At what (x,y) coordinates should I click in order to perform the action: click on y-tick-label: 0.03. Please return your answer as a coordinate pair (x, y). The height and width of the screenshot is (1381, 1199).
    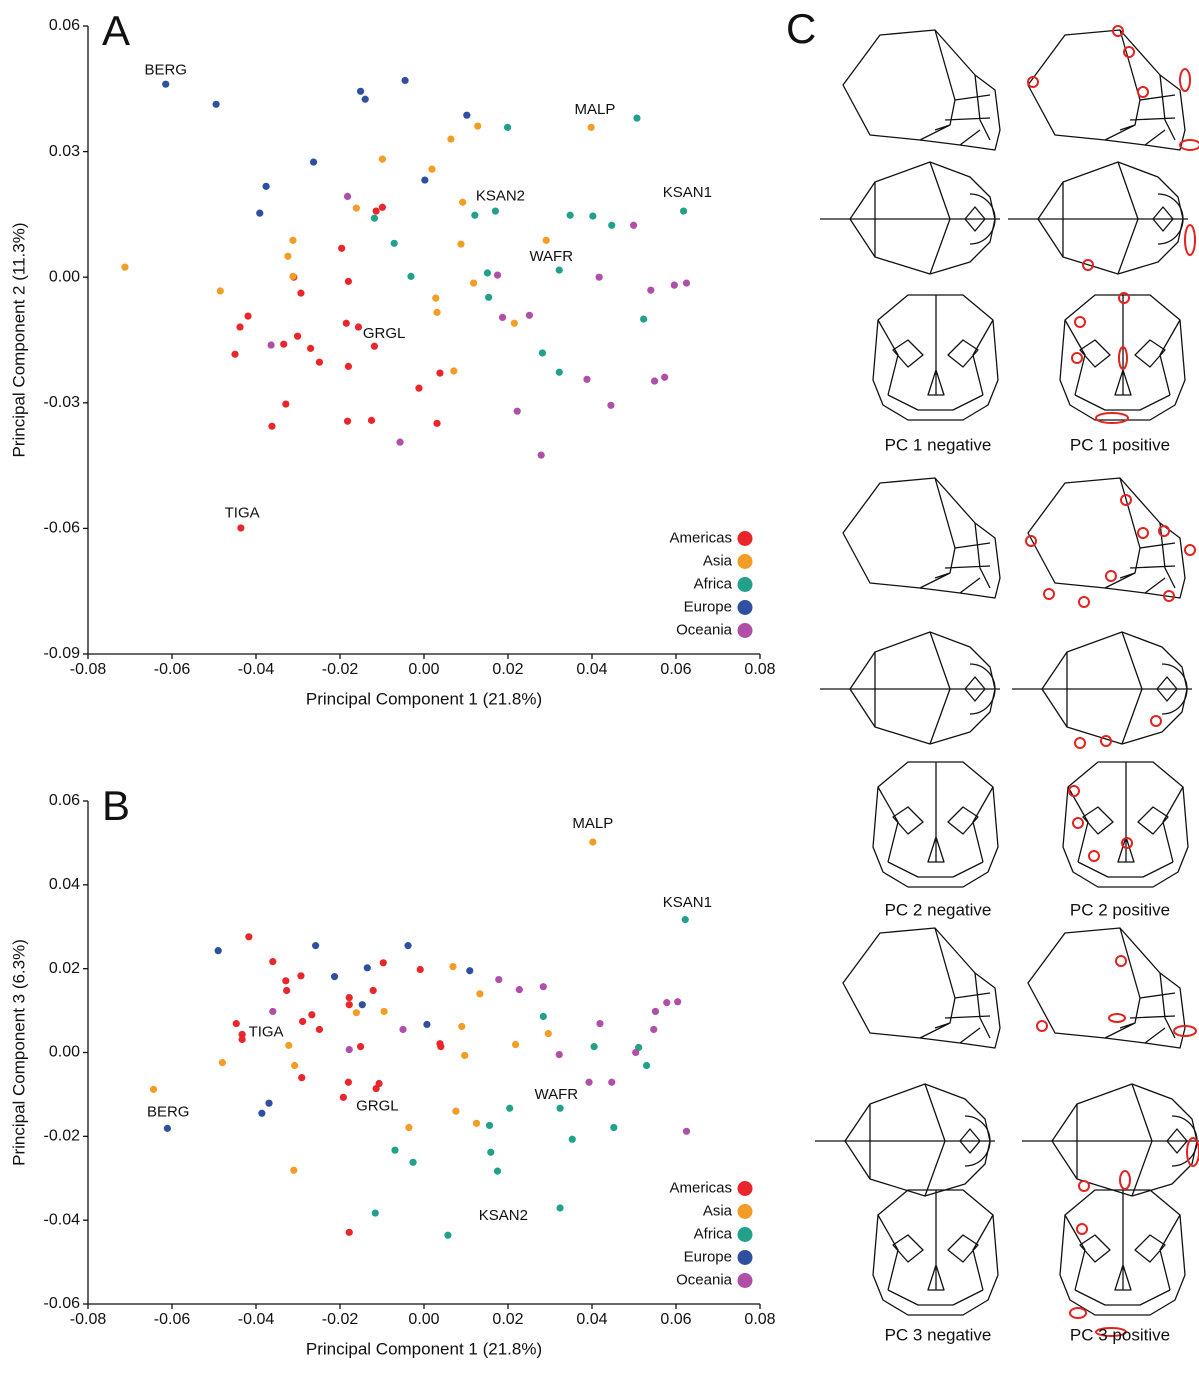
    Looking at the image, I should click on (64, 151).